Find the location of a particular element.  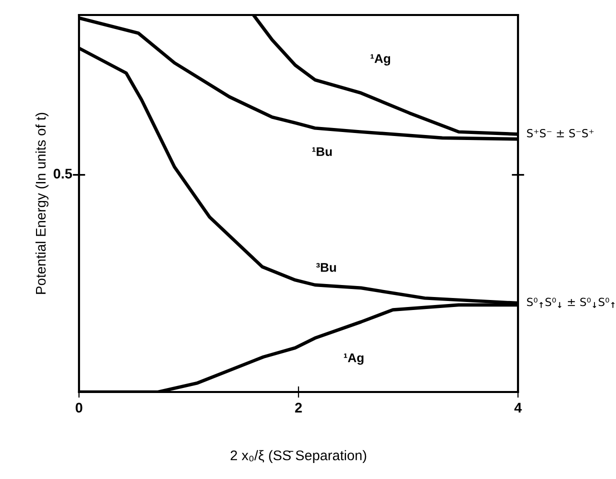

y-axis-title: Potential Energy (In units of t) is located at coordinates (41, 203).